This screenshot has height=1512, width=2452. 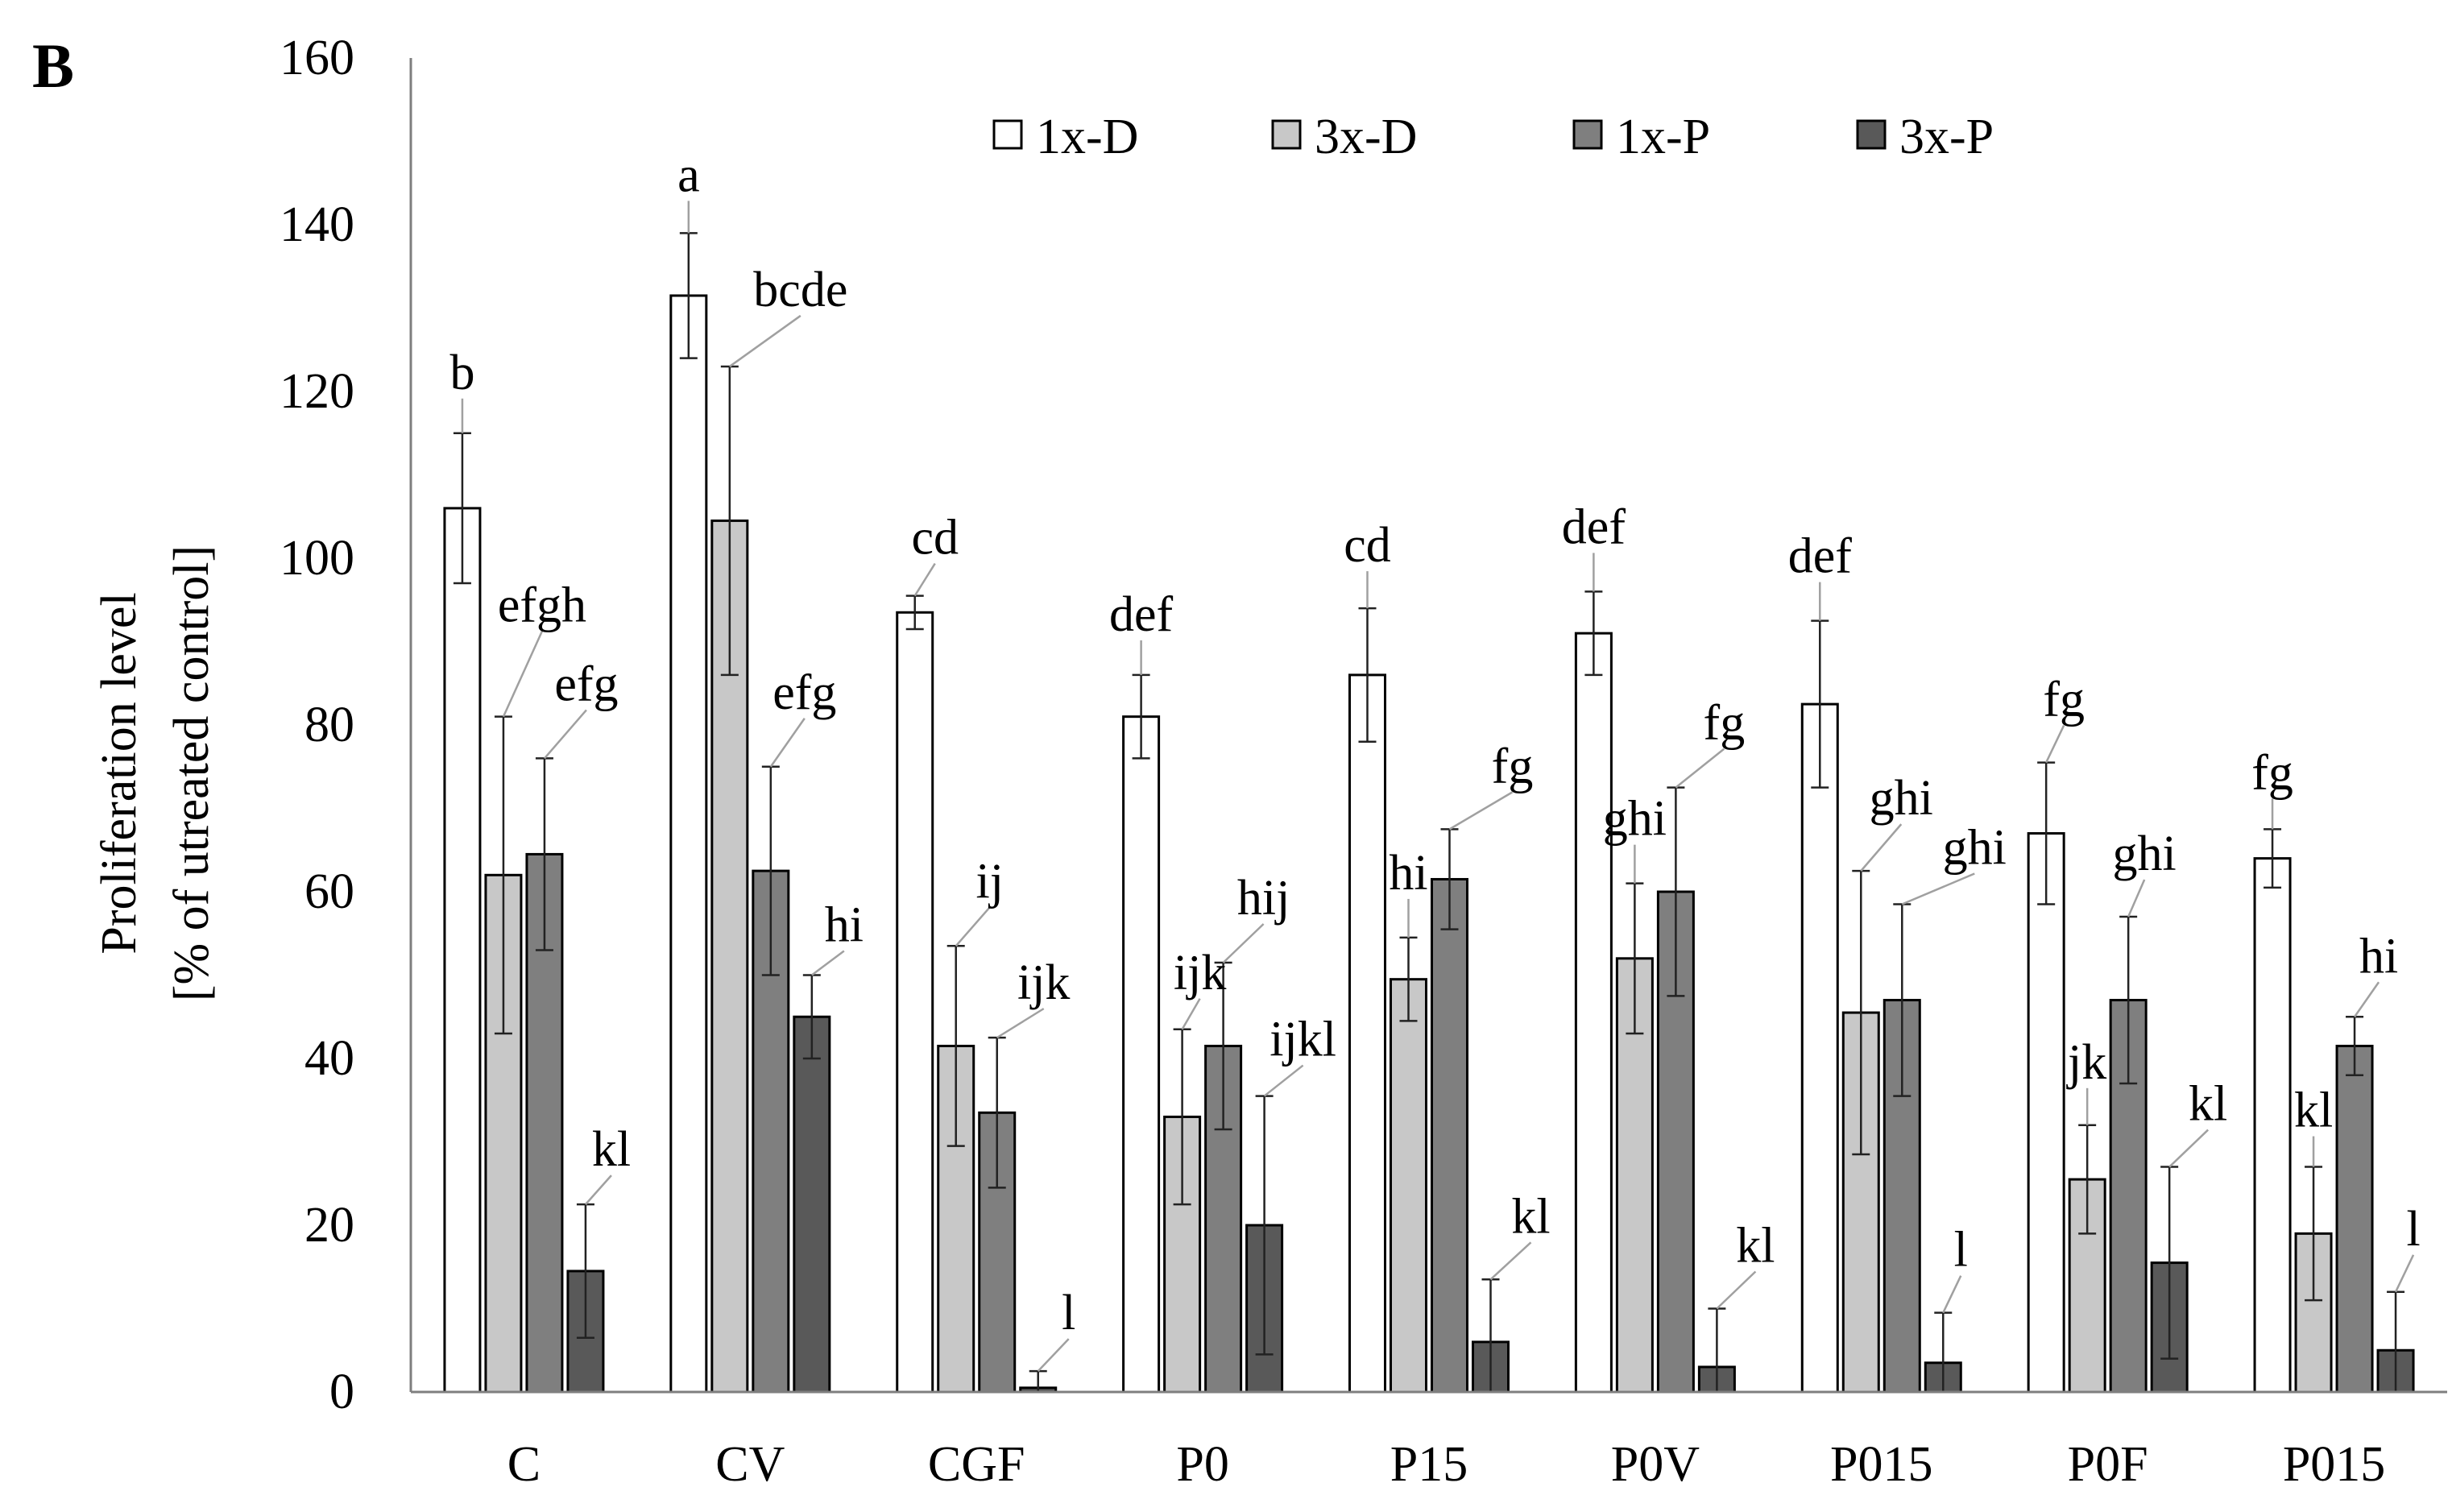 I want to click on x-tick-label: CV, so click(x=750, y=1465).